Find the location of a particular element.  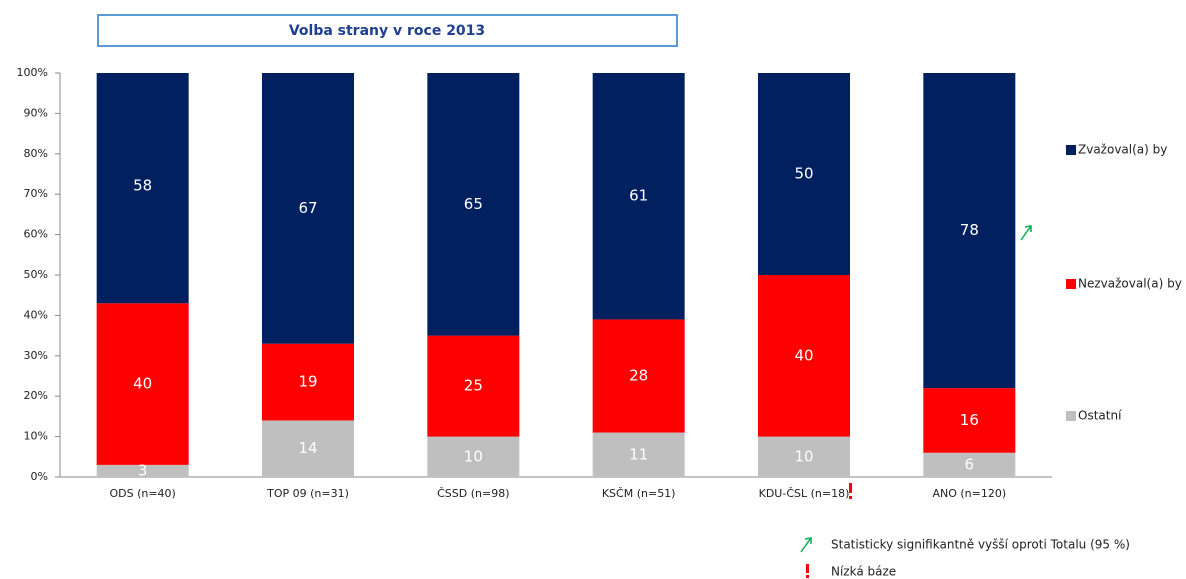

data-label: 25 is located at coordinates (473, 386).